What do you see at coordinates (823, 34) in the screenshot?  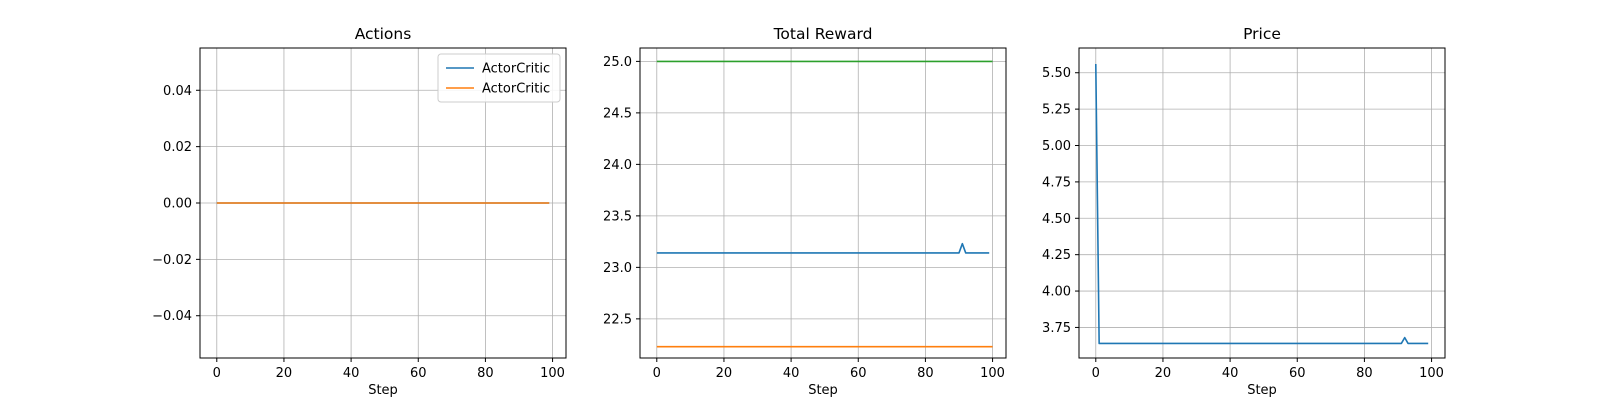 I see `chart-title: Total Reward` at bounding box center [823, 34].